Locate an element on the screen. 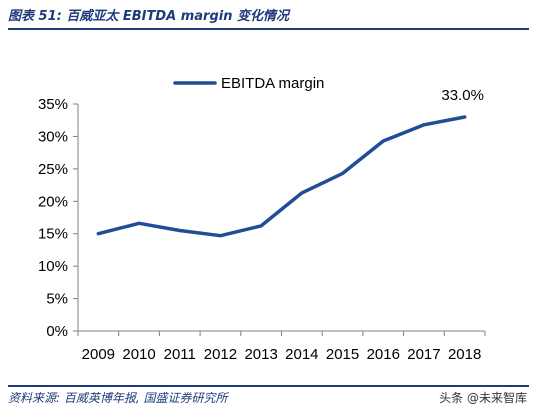 The height and width of the screenshot is (417, 537). watermark-text: 头条 @未来智库 is located at coordinates (483, 398).